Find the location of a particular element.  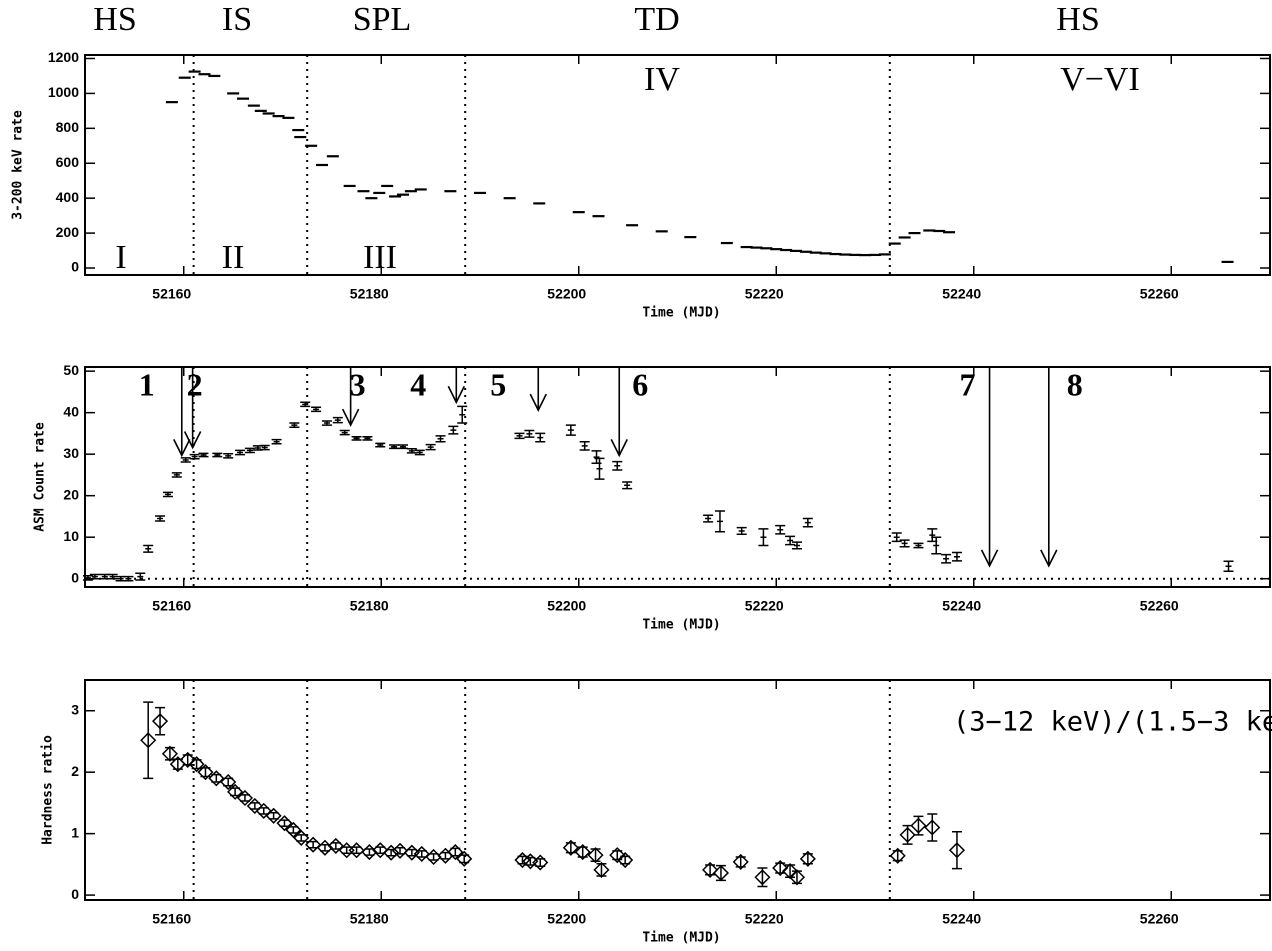

x-tick-label: 52220 is located at coordinates (764, 606).